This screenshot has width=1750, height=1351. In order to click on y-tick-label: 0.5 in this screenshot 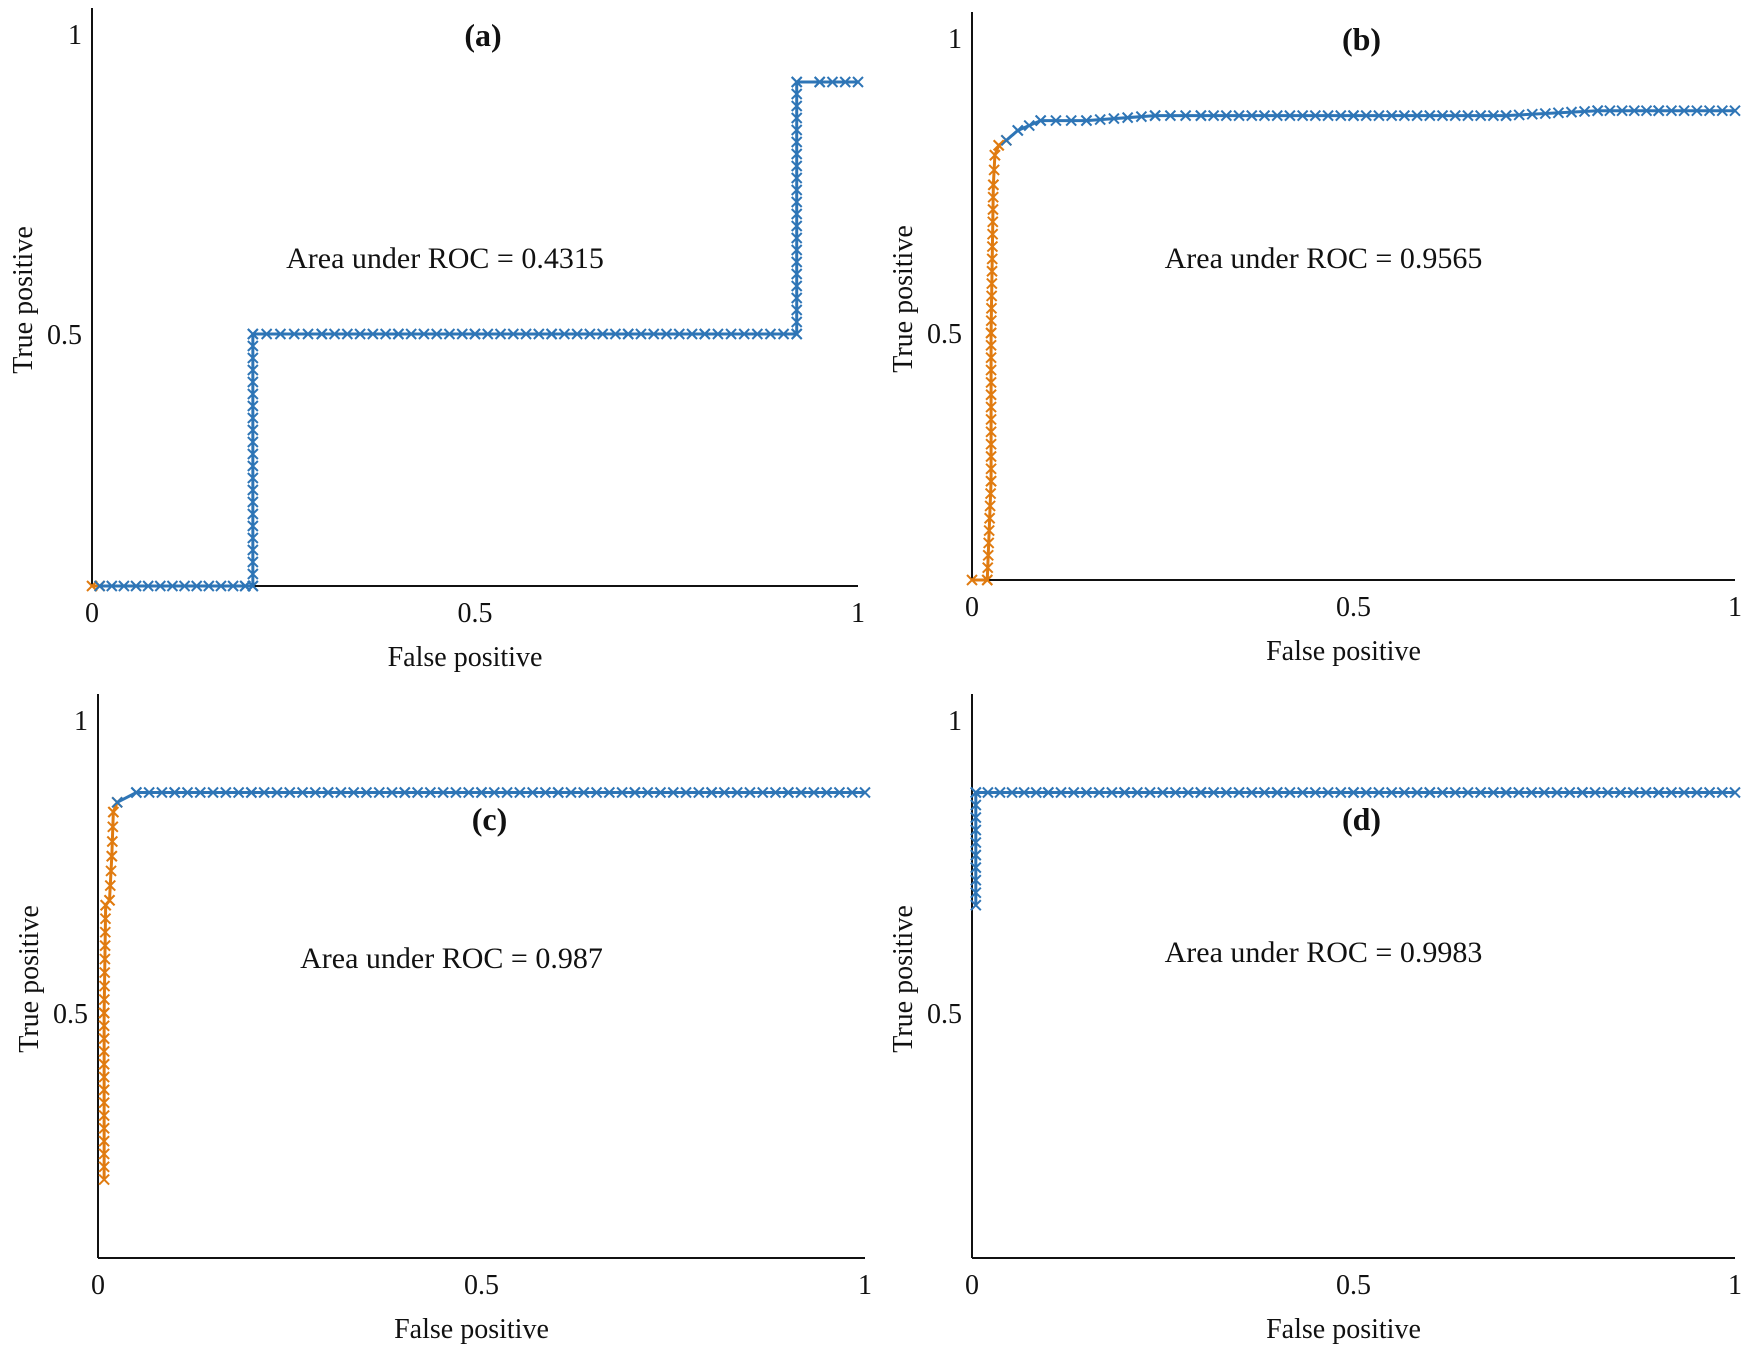, I will do `click(64, 335)`.